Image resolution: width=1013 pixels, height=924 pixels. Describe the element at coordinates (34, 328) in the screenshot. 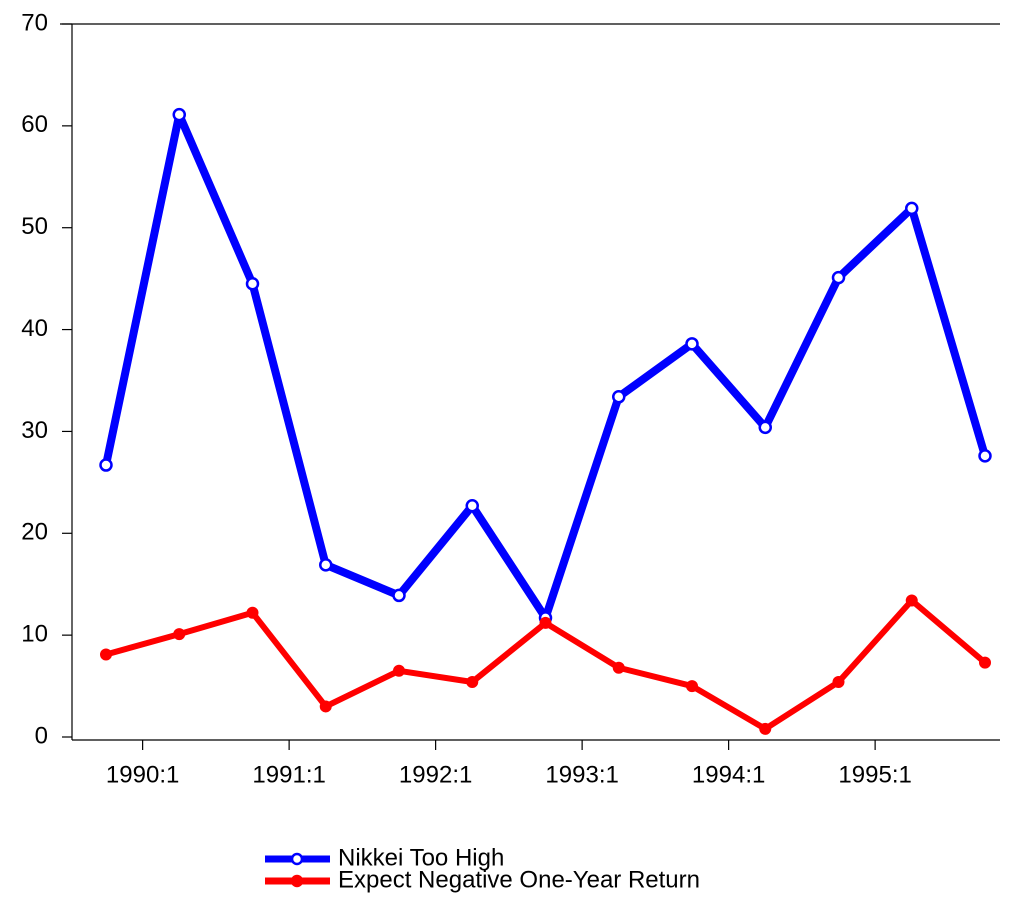

I see `y-tick-label: 40` at that location.